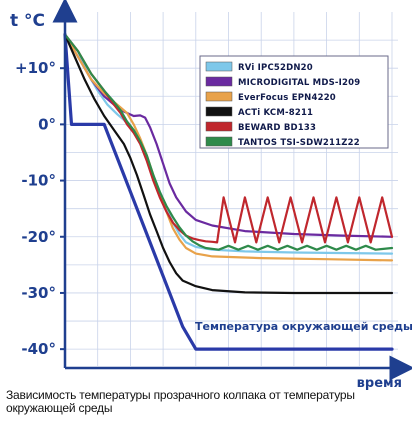 The height and width of the screenshot is (425, 412). What do you see at coordinates (38, 237) in the screenshot?
I see `y-tick-label: -20°` at bounding box center [38, 237].